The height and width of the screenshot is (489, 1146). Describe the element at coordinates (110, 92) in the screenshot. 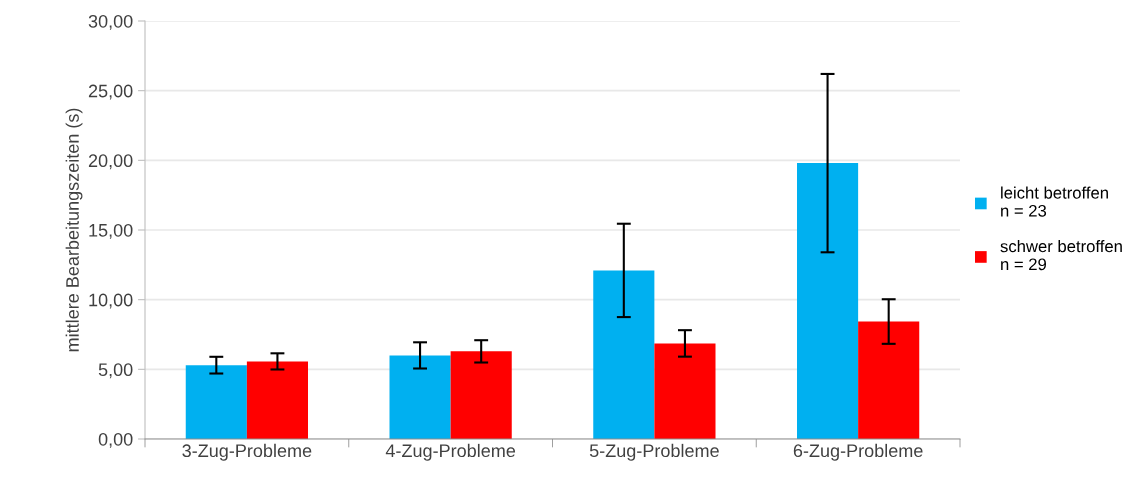

I see `y-tick-label: 25,00` at that location.